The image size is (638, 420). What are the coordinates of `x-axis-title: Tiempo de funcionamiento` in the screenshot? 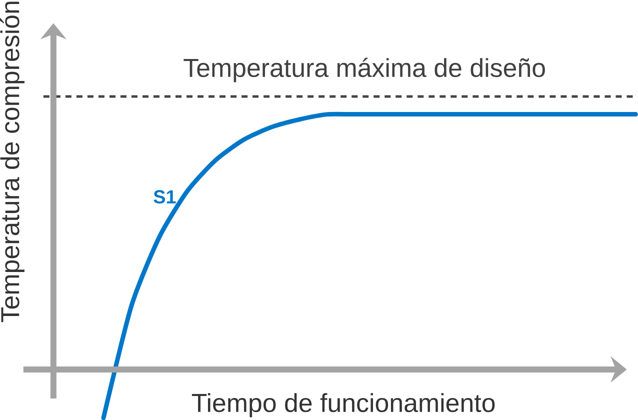 It's located at (343, 405).